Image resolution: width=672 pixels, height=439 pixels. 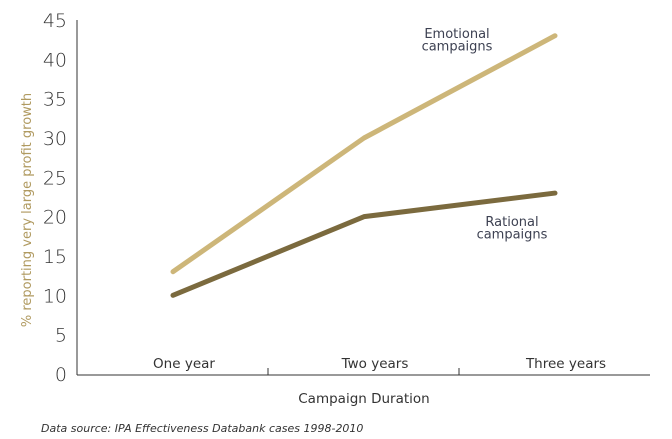 What do you see at coordinates (55, 100) in the screenshot?
I see `y-tick-label: 35` at bounding box center [55, 100].